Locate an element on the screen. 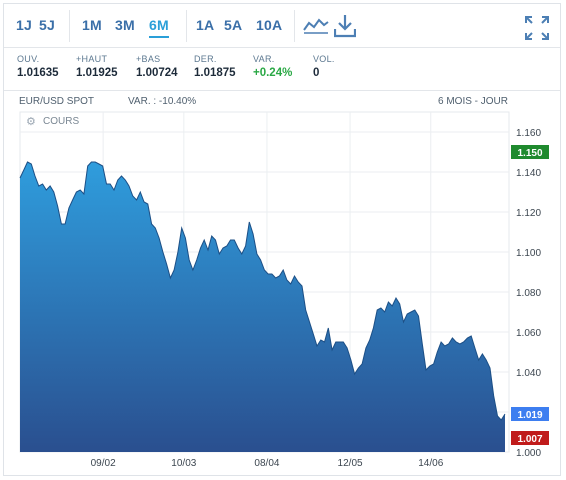 The image size is (566, 480). stat-value: 1.01635 is located at coordinates (38, 73).